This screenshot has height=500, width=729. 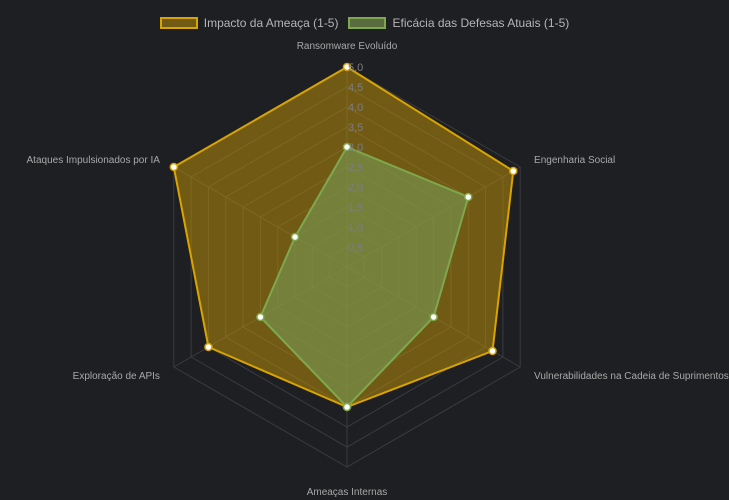 What do you see at coordinates (347, 492) in the screenshot?
I see `axis-label-3: Ameaças Internas` at bounding box center [347, 492].